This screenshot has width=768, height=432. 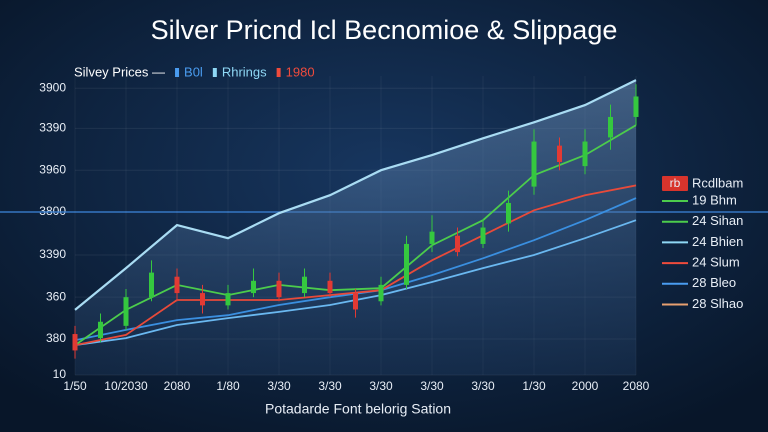 What do you see at coordinates (126, 386) in the screenshot?
I see `x-tick-label: 10/2030` at bounding box center [126, 386].